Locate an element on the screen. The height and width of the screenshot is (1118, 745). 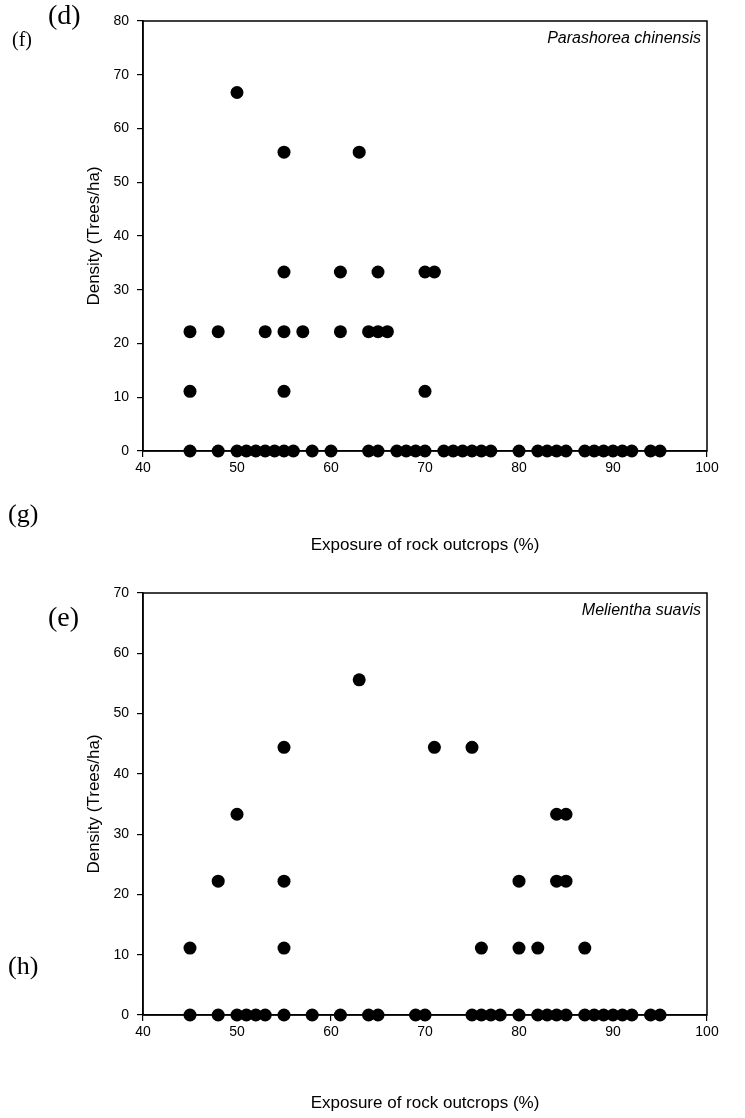
text: Melientha suavis is located at coordinates (641, 610).